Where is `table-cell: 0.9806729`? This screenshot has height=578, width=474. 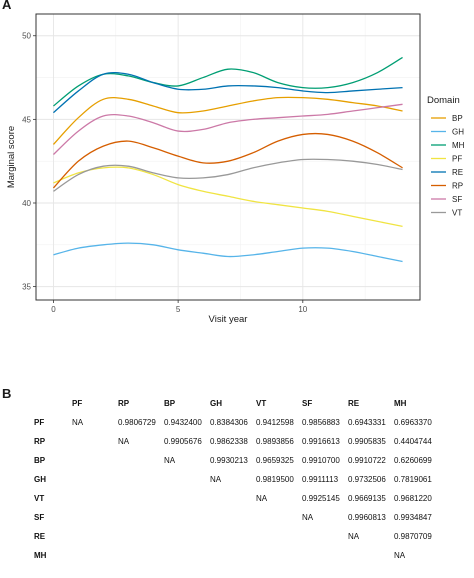 table-cell: 0.9806729 is located at coordinates (137, 422).